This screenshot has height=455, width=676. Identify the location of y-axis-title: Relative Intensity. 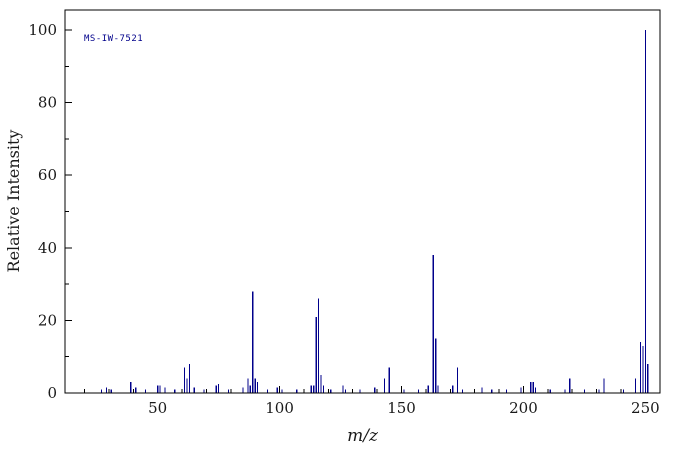
(13, 201).